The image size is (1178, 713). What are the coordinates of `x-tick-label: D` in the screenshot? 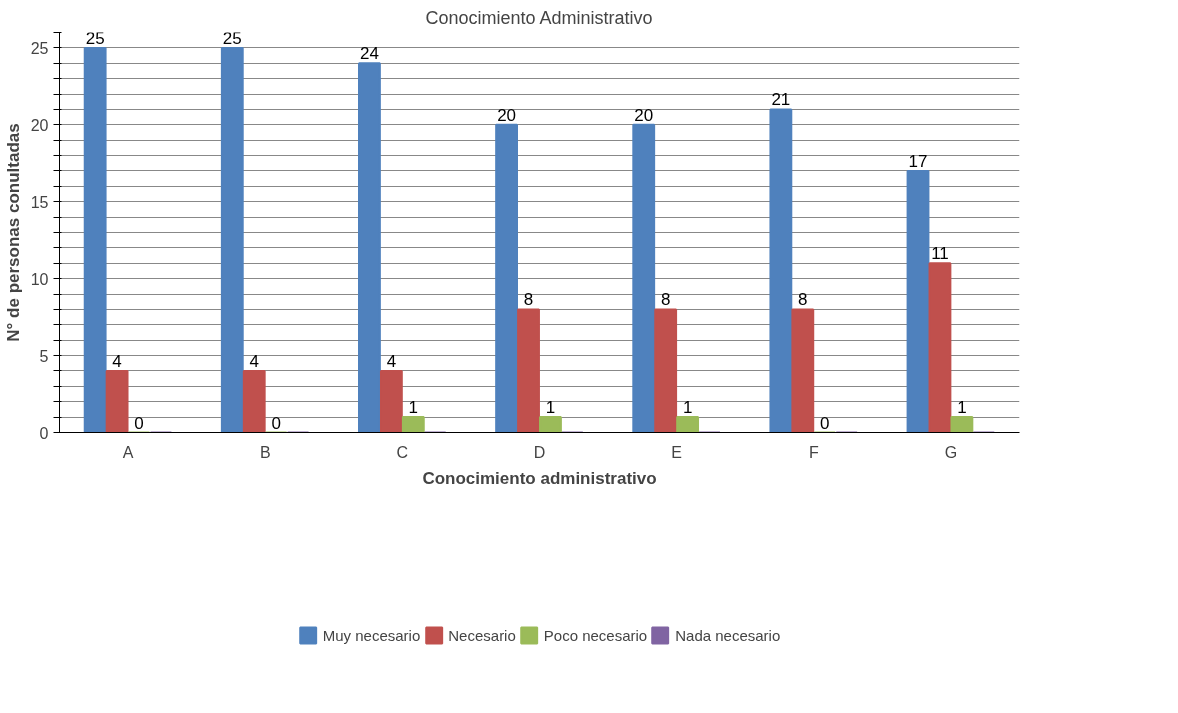 It's located at (539, 452).